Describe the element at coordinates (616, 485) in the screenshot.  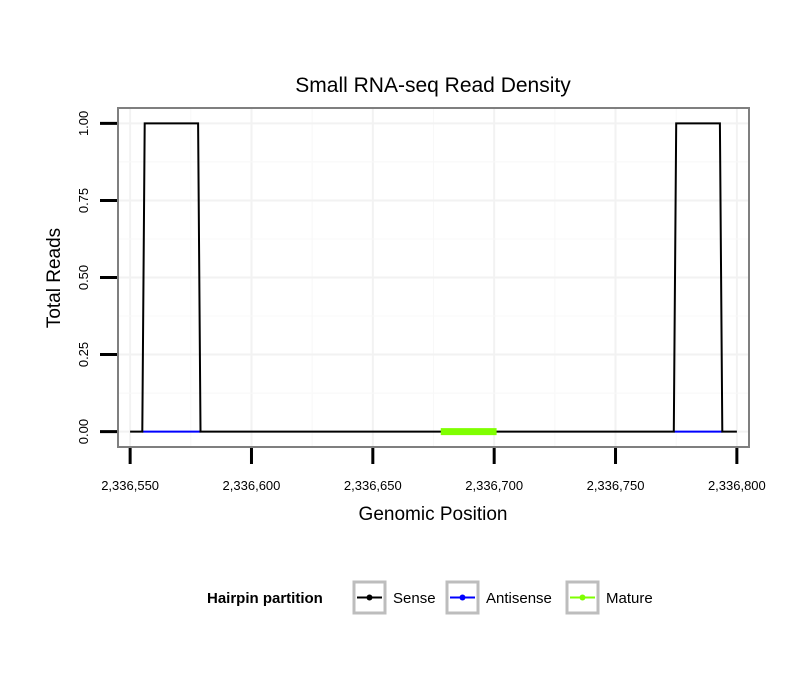
I see `x-tick-label: 2,336,750` at that location.